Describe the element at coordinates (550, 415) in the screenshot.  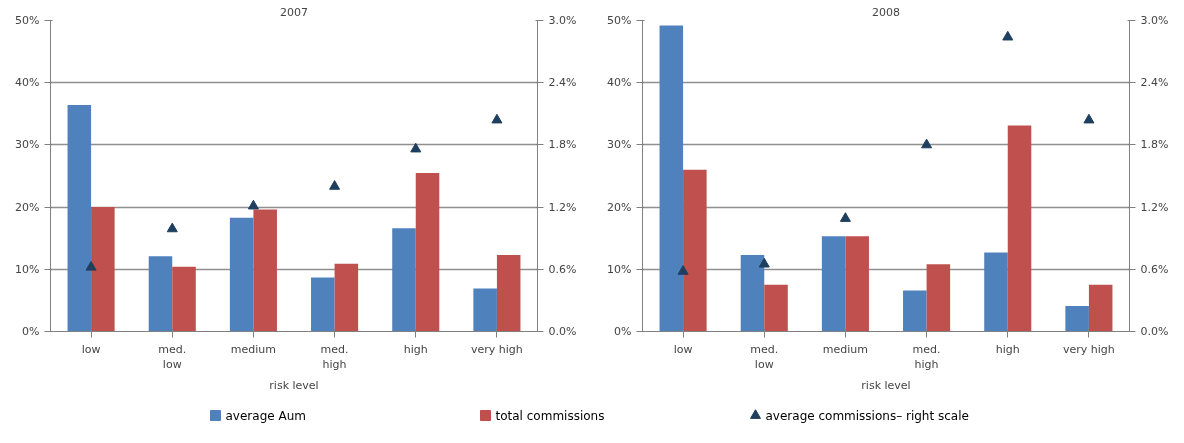
I see `legend-label: total commissions` at that location.